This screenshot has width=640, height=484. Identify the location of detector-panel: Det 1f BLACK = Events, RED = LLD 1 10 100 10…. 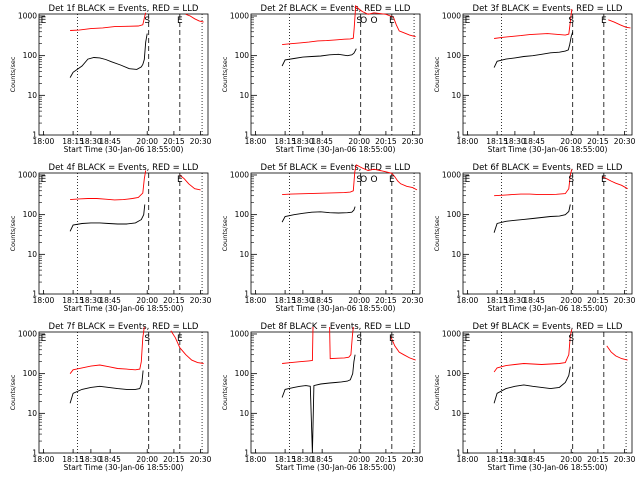
(110, 79).